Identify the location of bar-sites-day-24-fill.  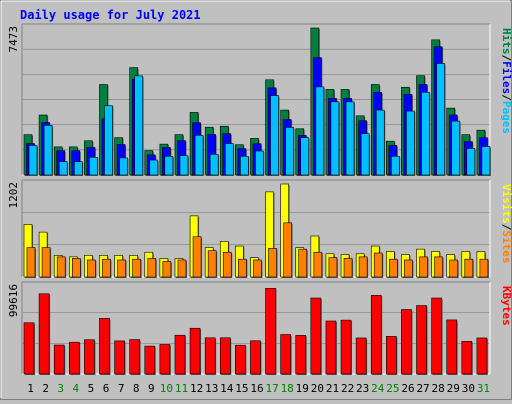
(378, 265).